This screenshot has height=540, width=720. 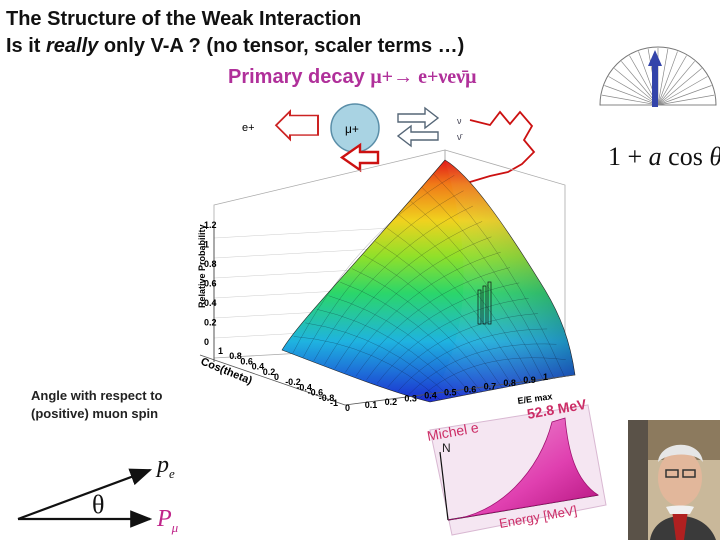 I want to click on x-tick-label: 0.3, so click(x=410, y=399).